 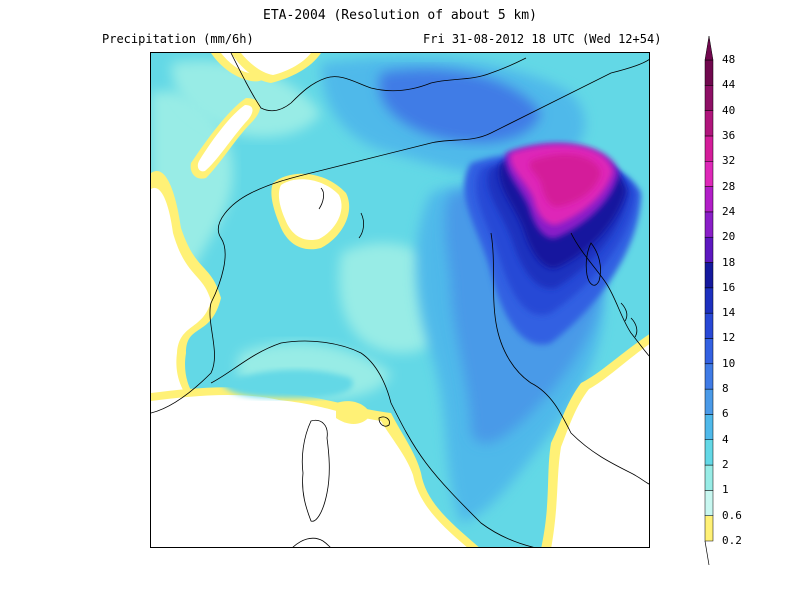 I want to click on elba, so click(x=384, y=421).